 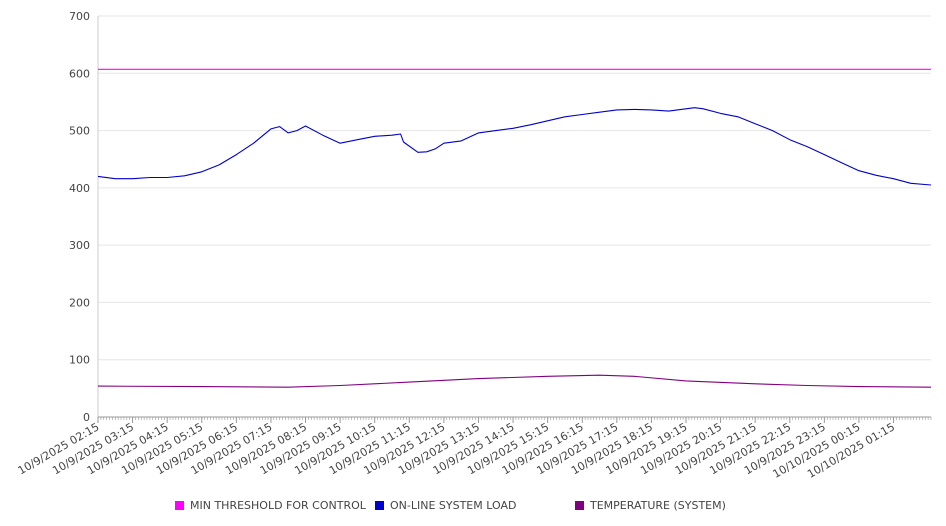 What do you see at coordinates (79, 16) in the screenshot?
I see `y-tick-label: 700` at bounding box center [79, 16].